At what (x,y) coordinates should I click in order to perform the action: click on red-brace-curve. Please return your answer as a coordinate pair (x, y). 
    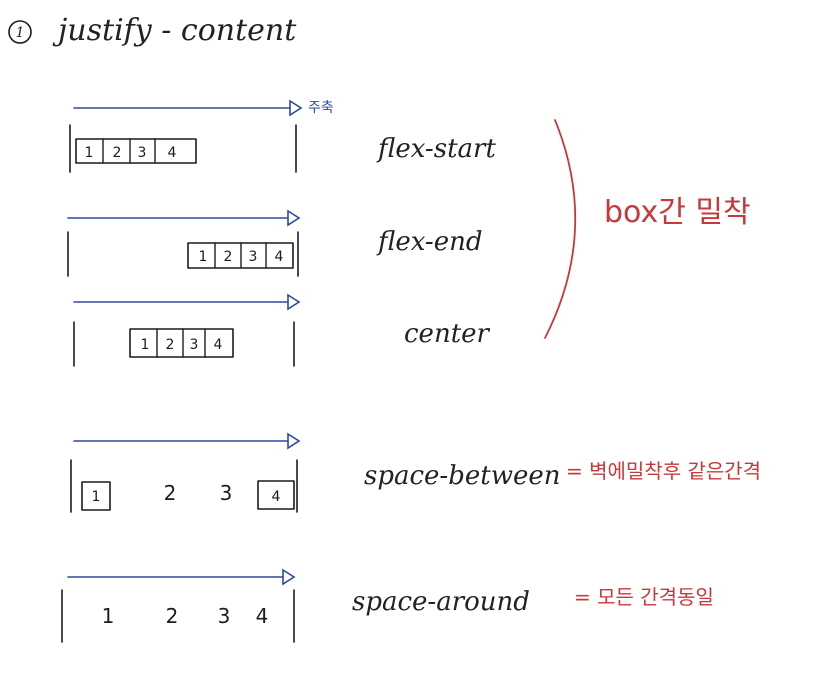
    Looking at the image, I should click on (560, 229).